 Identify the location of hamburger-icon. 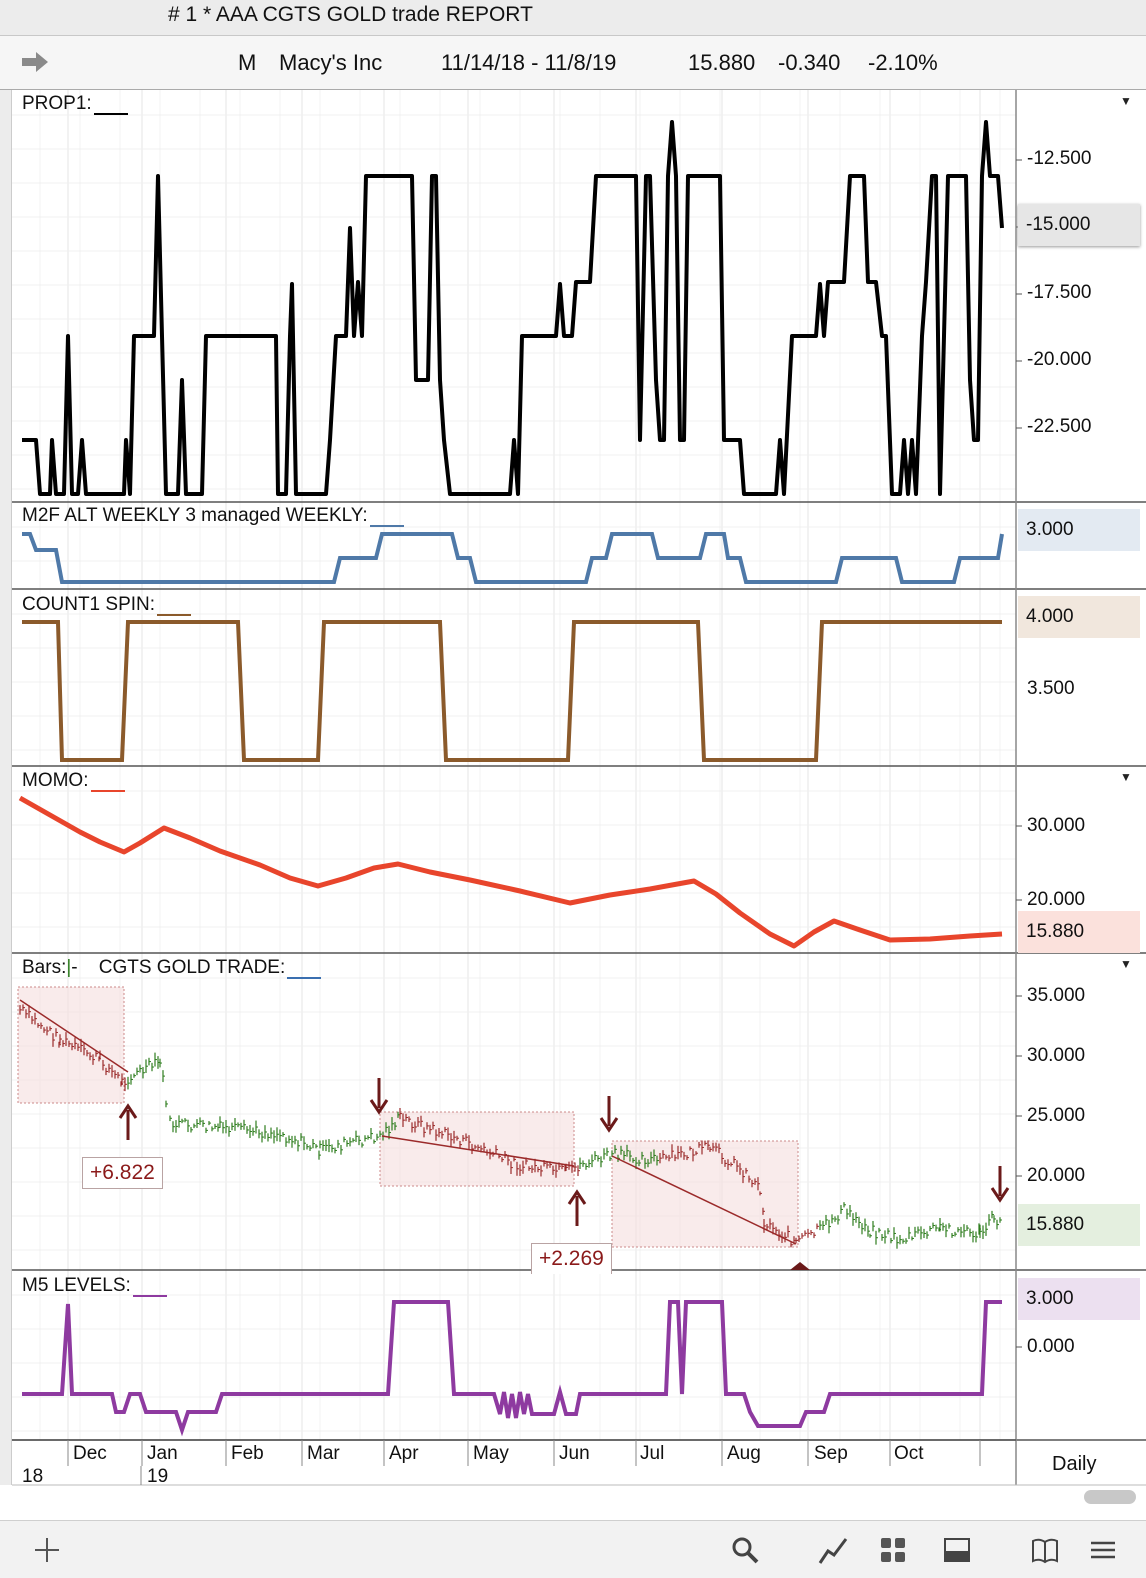
(1103, 1550).